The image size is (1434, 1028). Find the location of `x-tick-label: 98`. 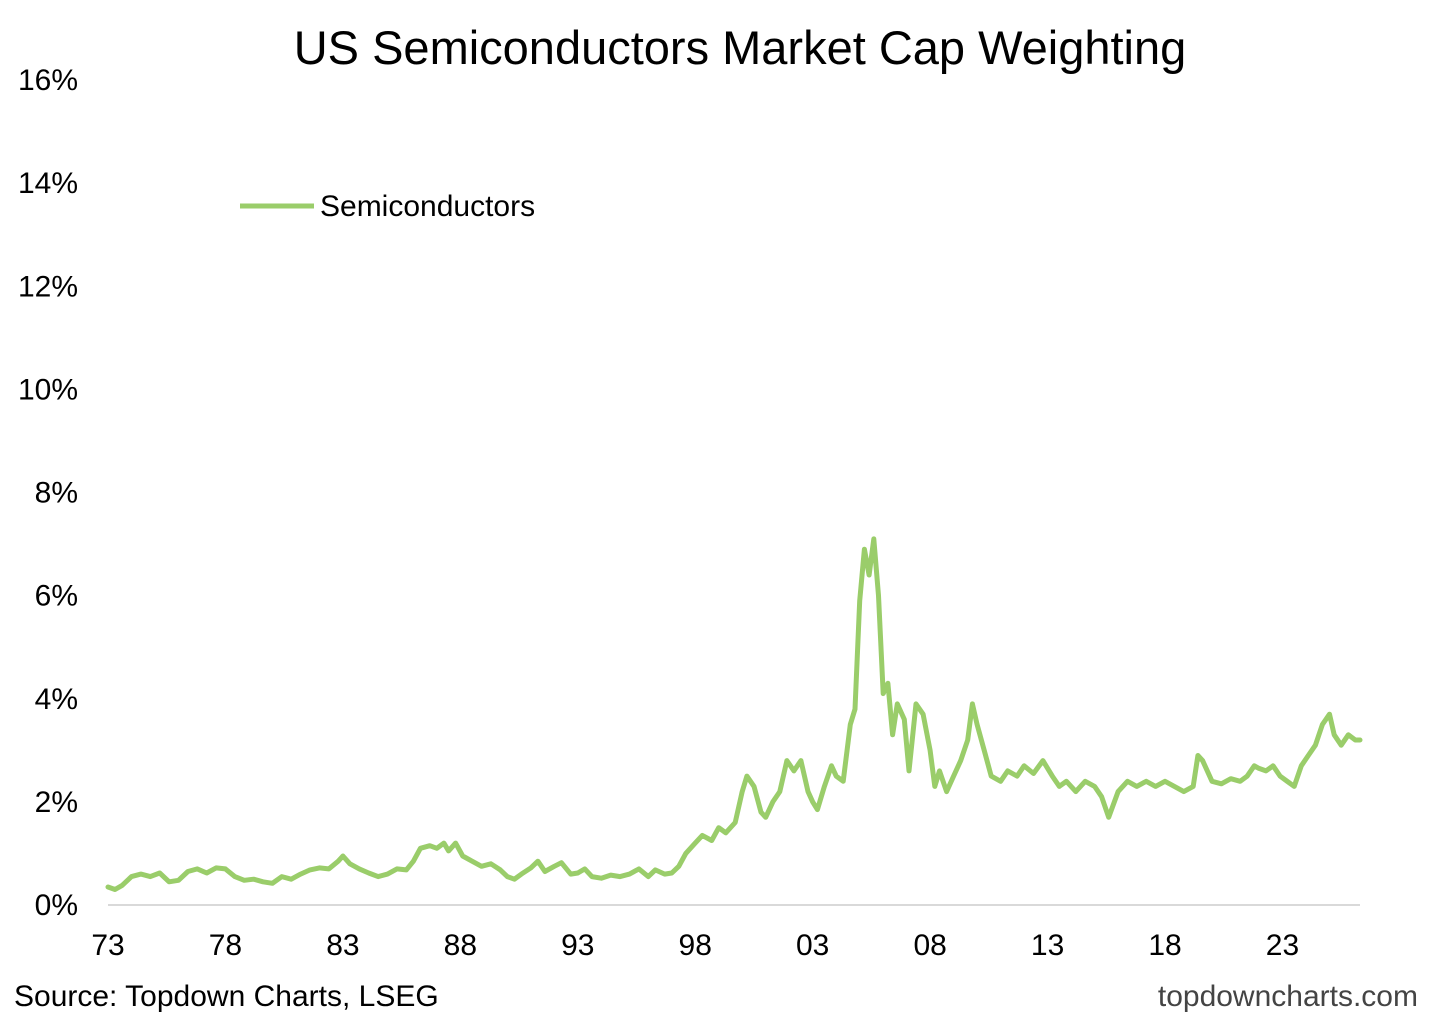

x-tick-label: 98 is located at coordinates (695, 945).